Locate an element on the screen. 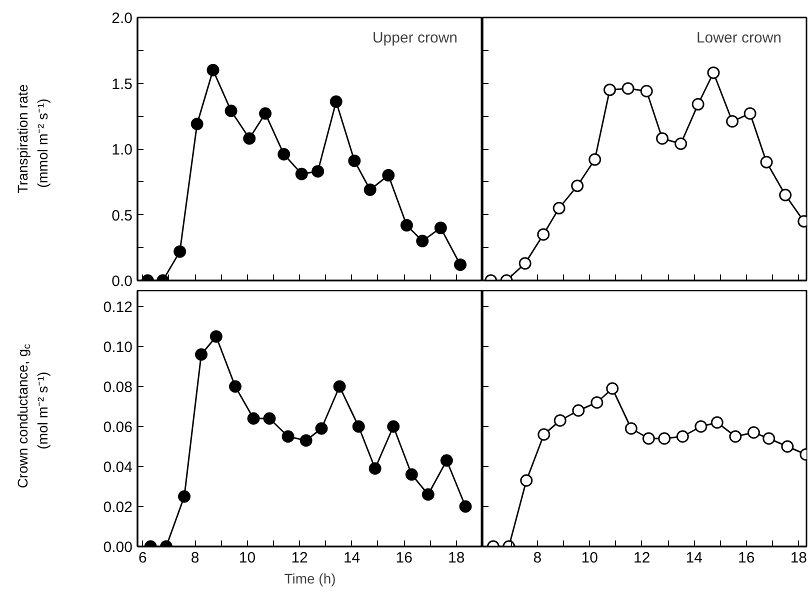 The width and height of the screenshot is (811, 606). y-tick-label: 0.06 is located at coordinates (118, 427).